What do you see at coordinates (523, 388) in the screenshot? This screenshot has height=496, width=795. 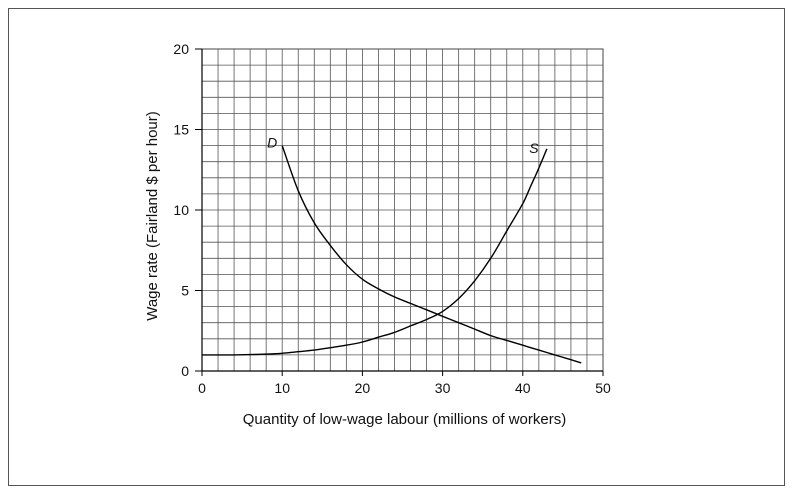 I see `x-tick-label: 40` at bounding box center [523, 388].